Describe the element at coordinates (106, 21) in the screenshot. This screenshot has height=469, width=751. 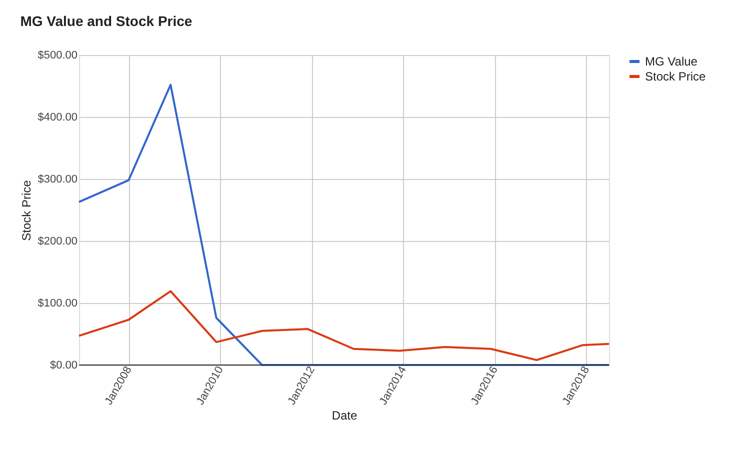
I see `chart-title: MG Value and Stock Price` at that location.